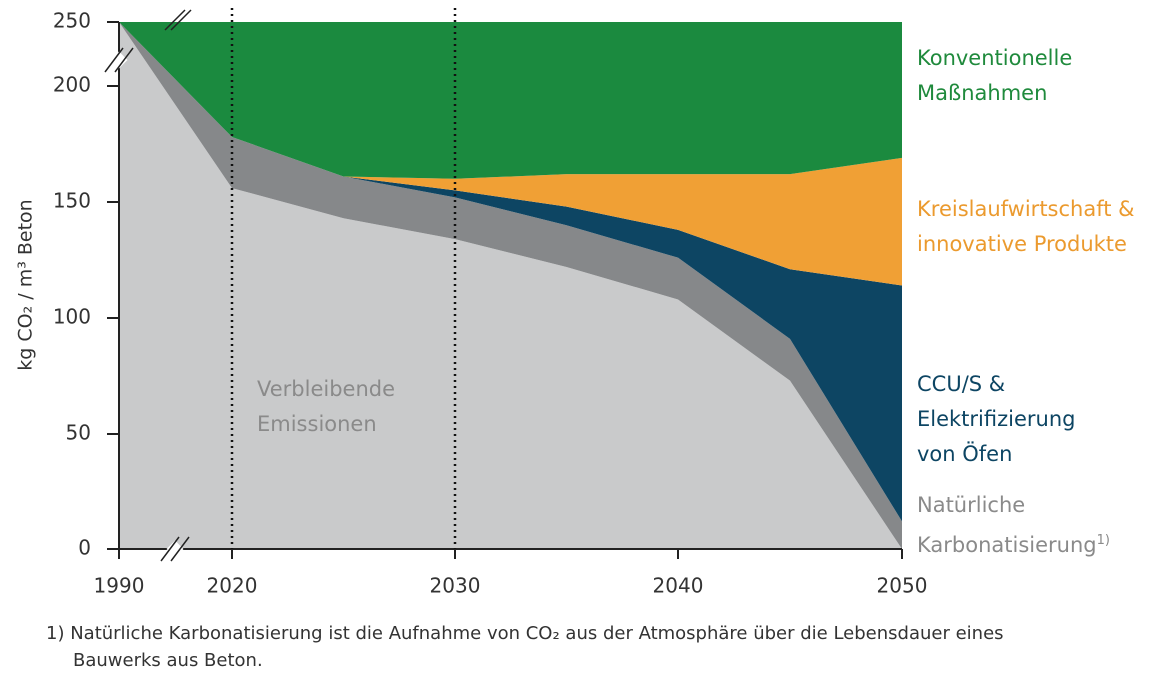  What do you see at coordinates (72, 317) in the screenshot?
I see `y-tick-label: 100` at bounding box center [72, 317].